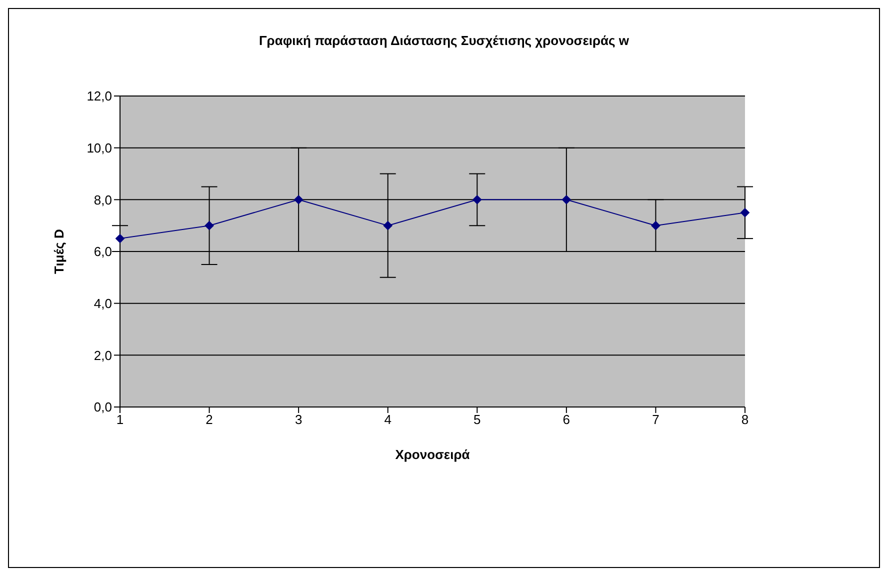 The image size is (888, 576). I want to click on y-tick-label: 12,0, so click(99, 96).